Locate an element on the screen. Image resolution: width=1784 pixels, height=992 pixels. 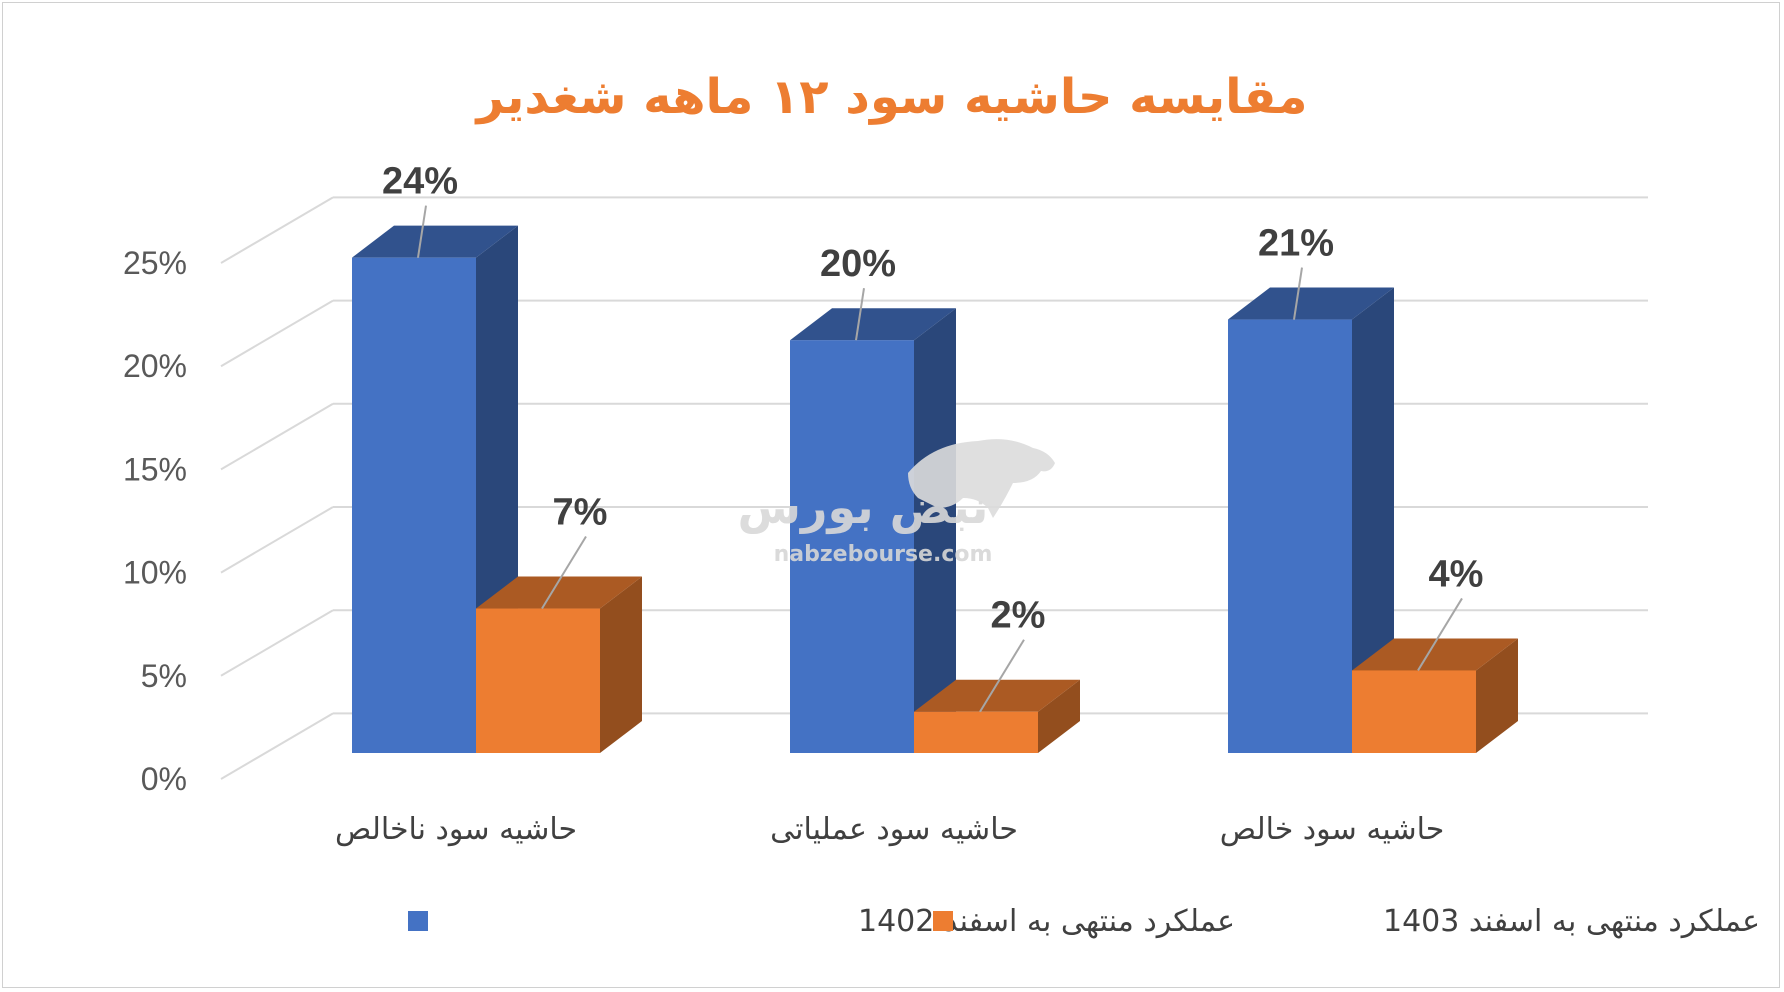
data-label: 24% is located at coordinates (420, 182).